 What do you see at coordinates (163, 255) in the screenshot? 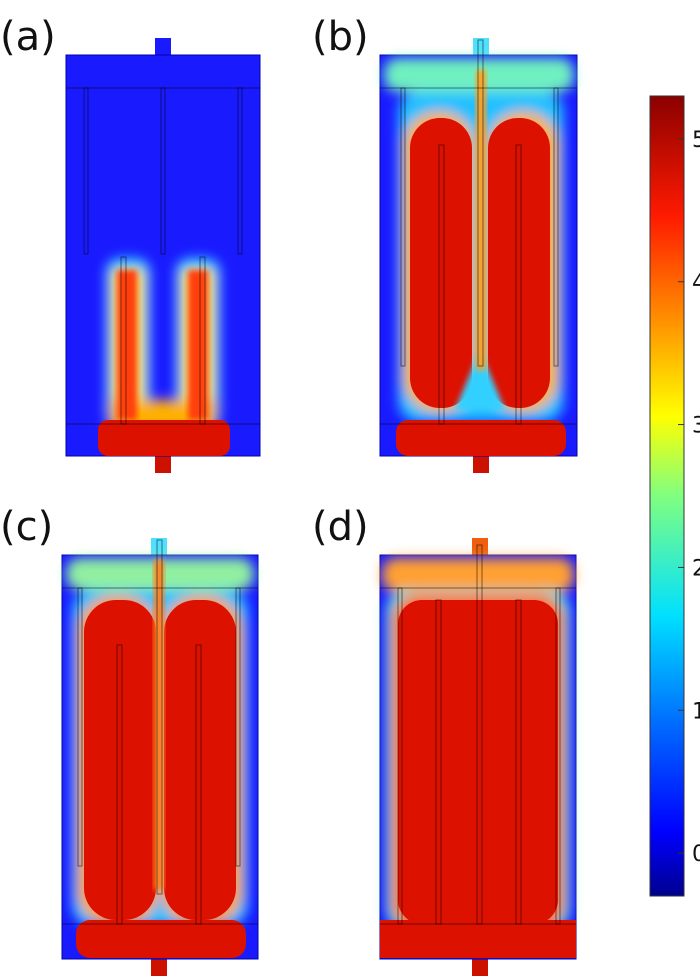
I see `panel-a` at bounding box center [163, 255].